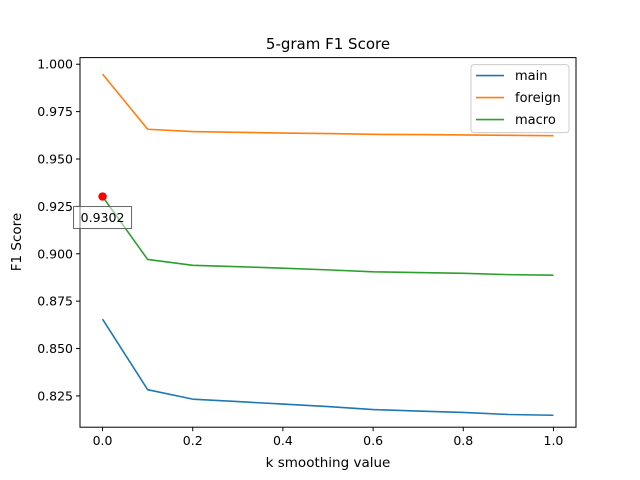 The height and width of the screenshot is (480, 640). What do you see at coordinates (55, 301) in the screenshot?
I see `y-tick-label: 0.875` at bounding box center [55, 301].